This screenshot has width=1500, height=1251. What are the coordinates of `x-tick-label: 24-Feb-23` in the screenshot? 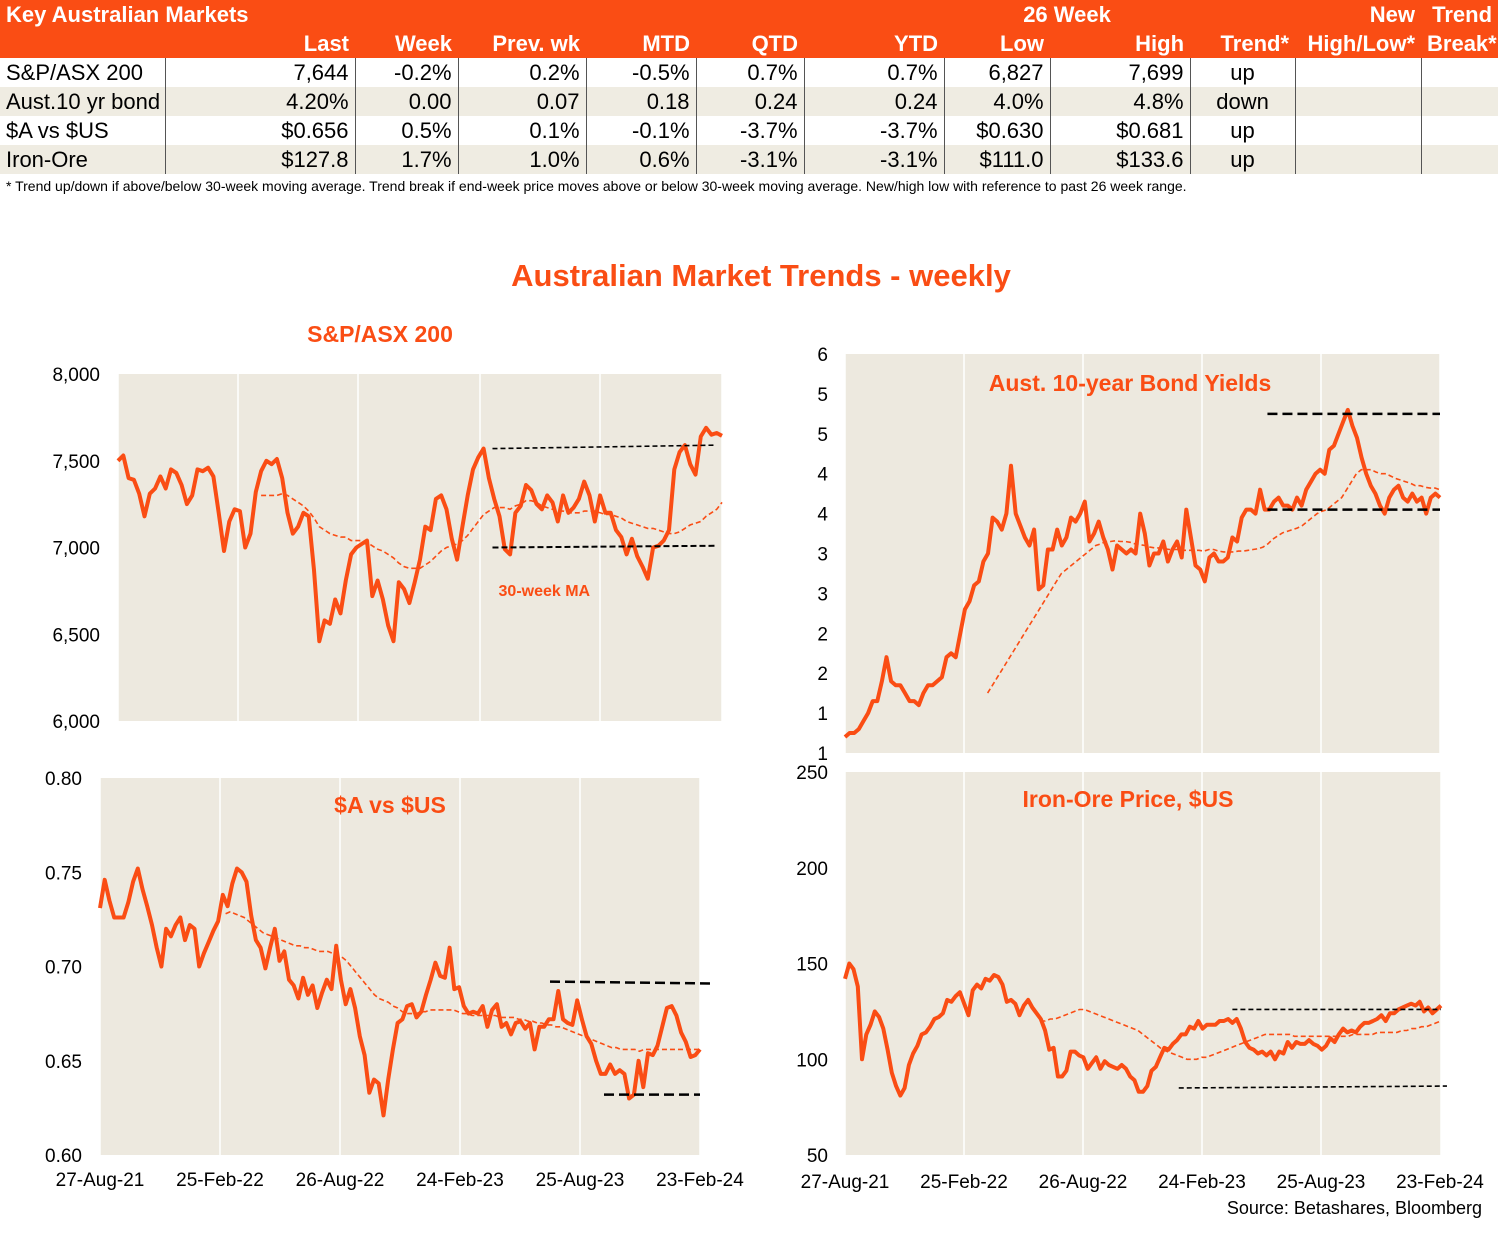 It's located at (460, 1180).